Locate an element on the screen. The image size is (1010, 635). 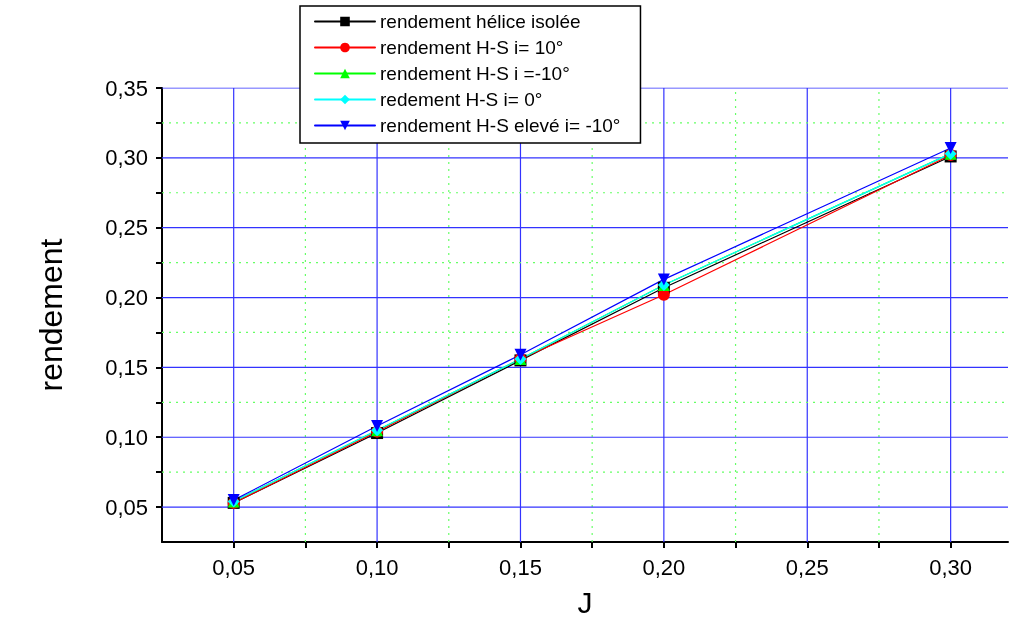
x-tick-label: 0,25 is located at coordinates (807, 567).